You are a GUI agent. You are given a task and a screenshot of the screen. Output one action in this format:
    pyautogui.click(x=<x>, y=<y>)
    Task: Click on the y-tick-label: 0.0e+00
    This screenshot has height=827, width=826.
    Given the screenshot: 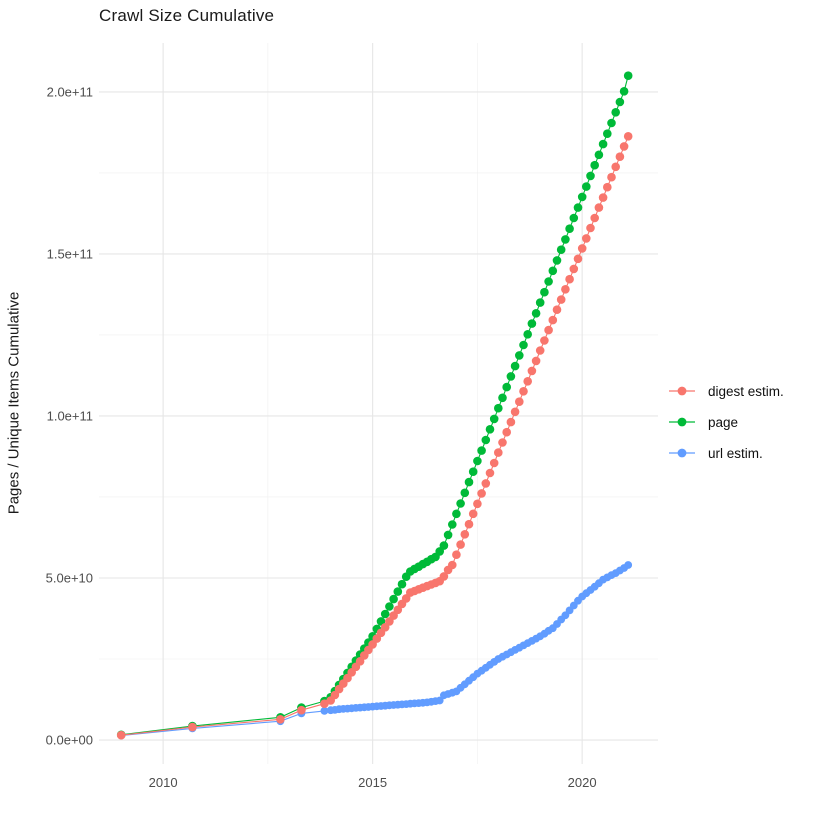 What is the action you would take?
    pyautogui.click(x=69, y=740)
    